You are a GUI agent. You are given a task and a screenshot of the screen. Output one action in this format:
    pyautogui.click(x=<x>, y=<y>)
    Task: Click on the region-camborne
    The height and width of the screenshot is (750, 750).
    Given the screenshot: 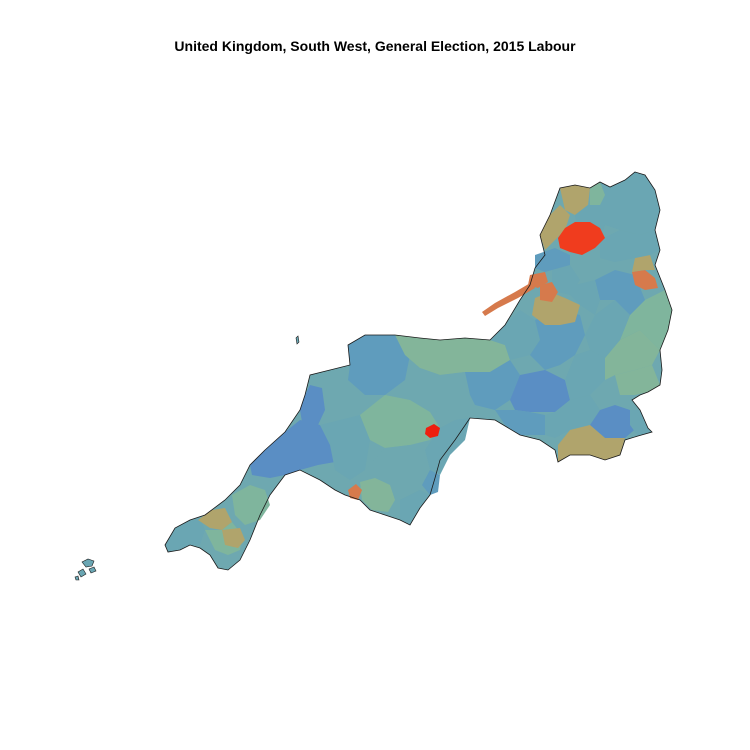 What is the action you would take?
    pyautogui.click(x=215, y=519)
    